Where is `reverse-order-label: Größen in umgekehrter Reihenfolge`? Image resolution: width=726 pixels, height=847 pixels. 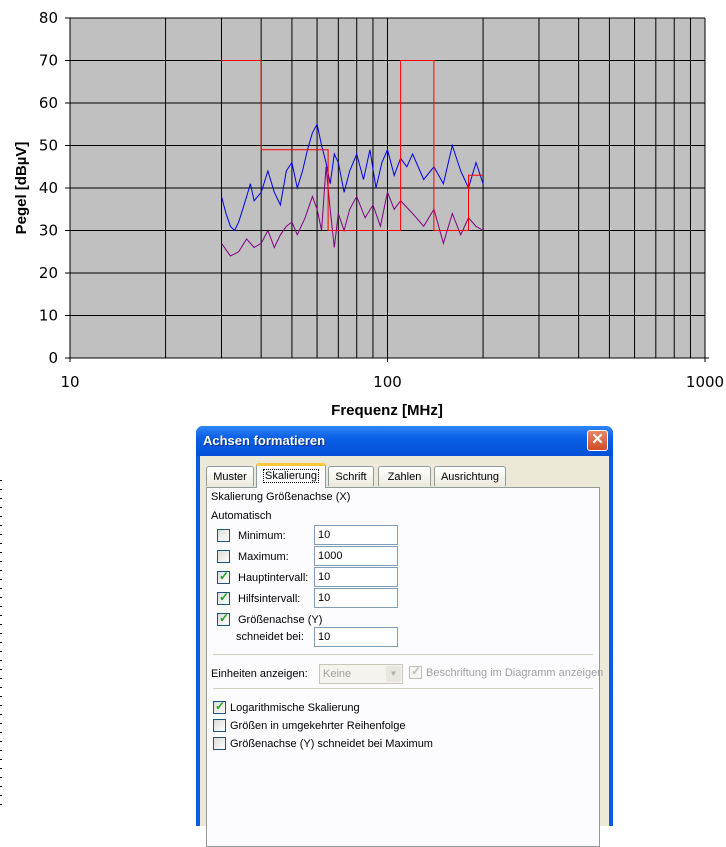
reverse-order-label: Größen in umgekehrter Reihenfolge is located at coordinates (318, 726).